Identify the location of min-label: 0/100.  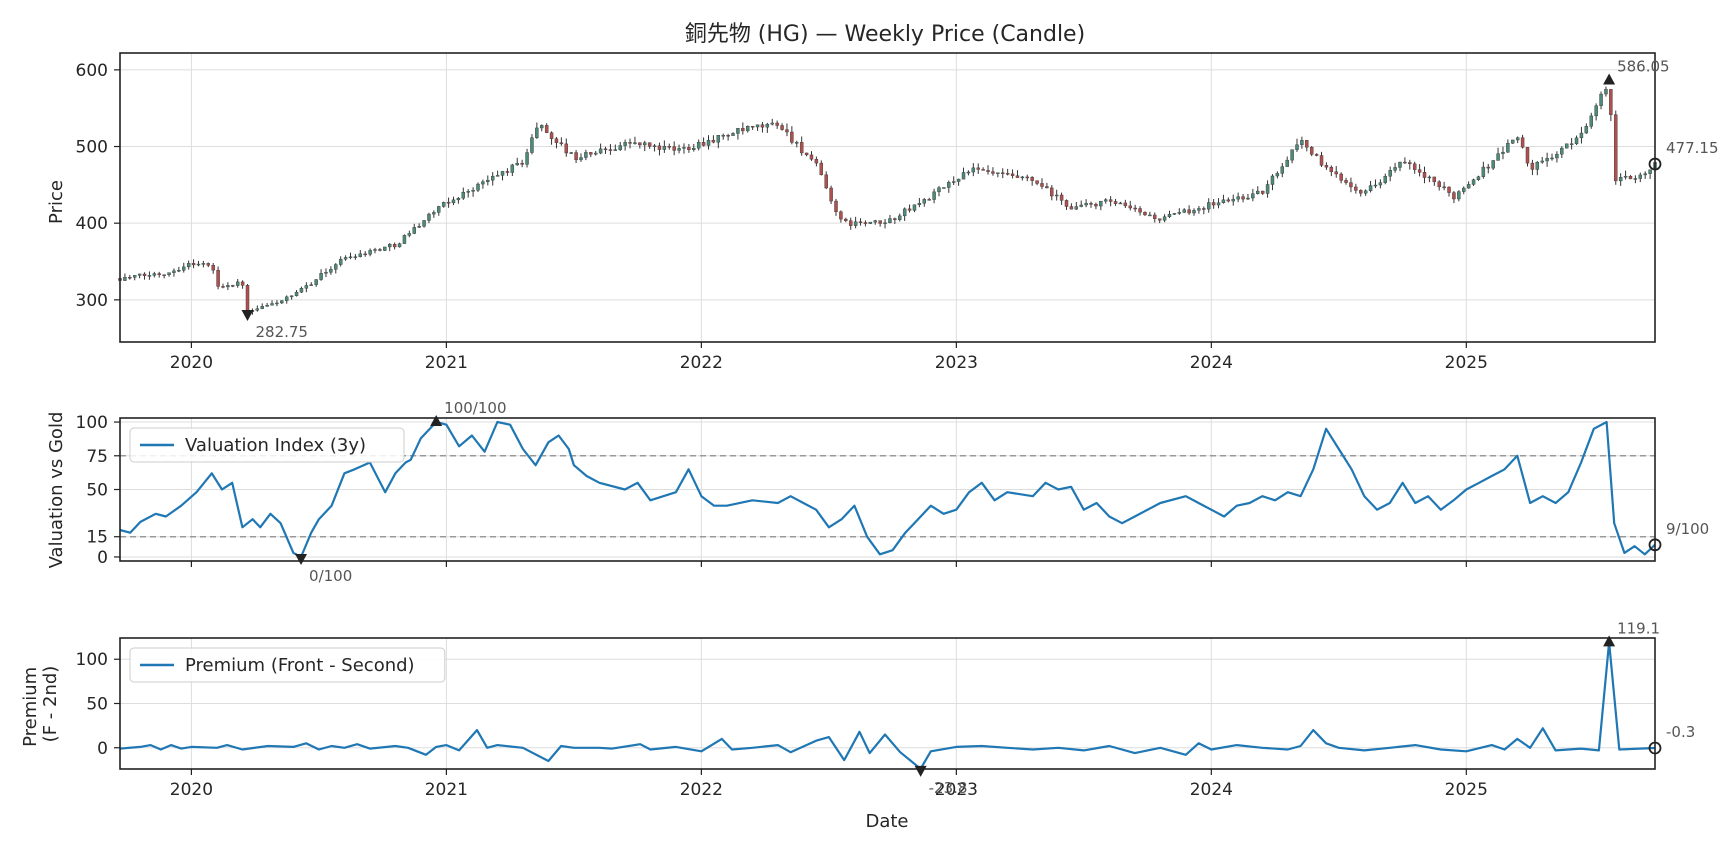
(330, 576).